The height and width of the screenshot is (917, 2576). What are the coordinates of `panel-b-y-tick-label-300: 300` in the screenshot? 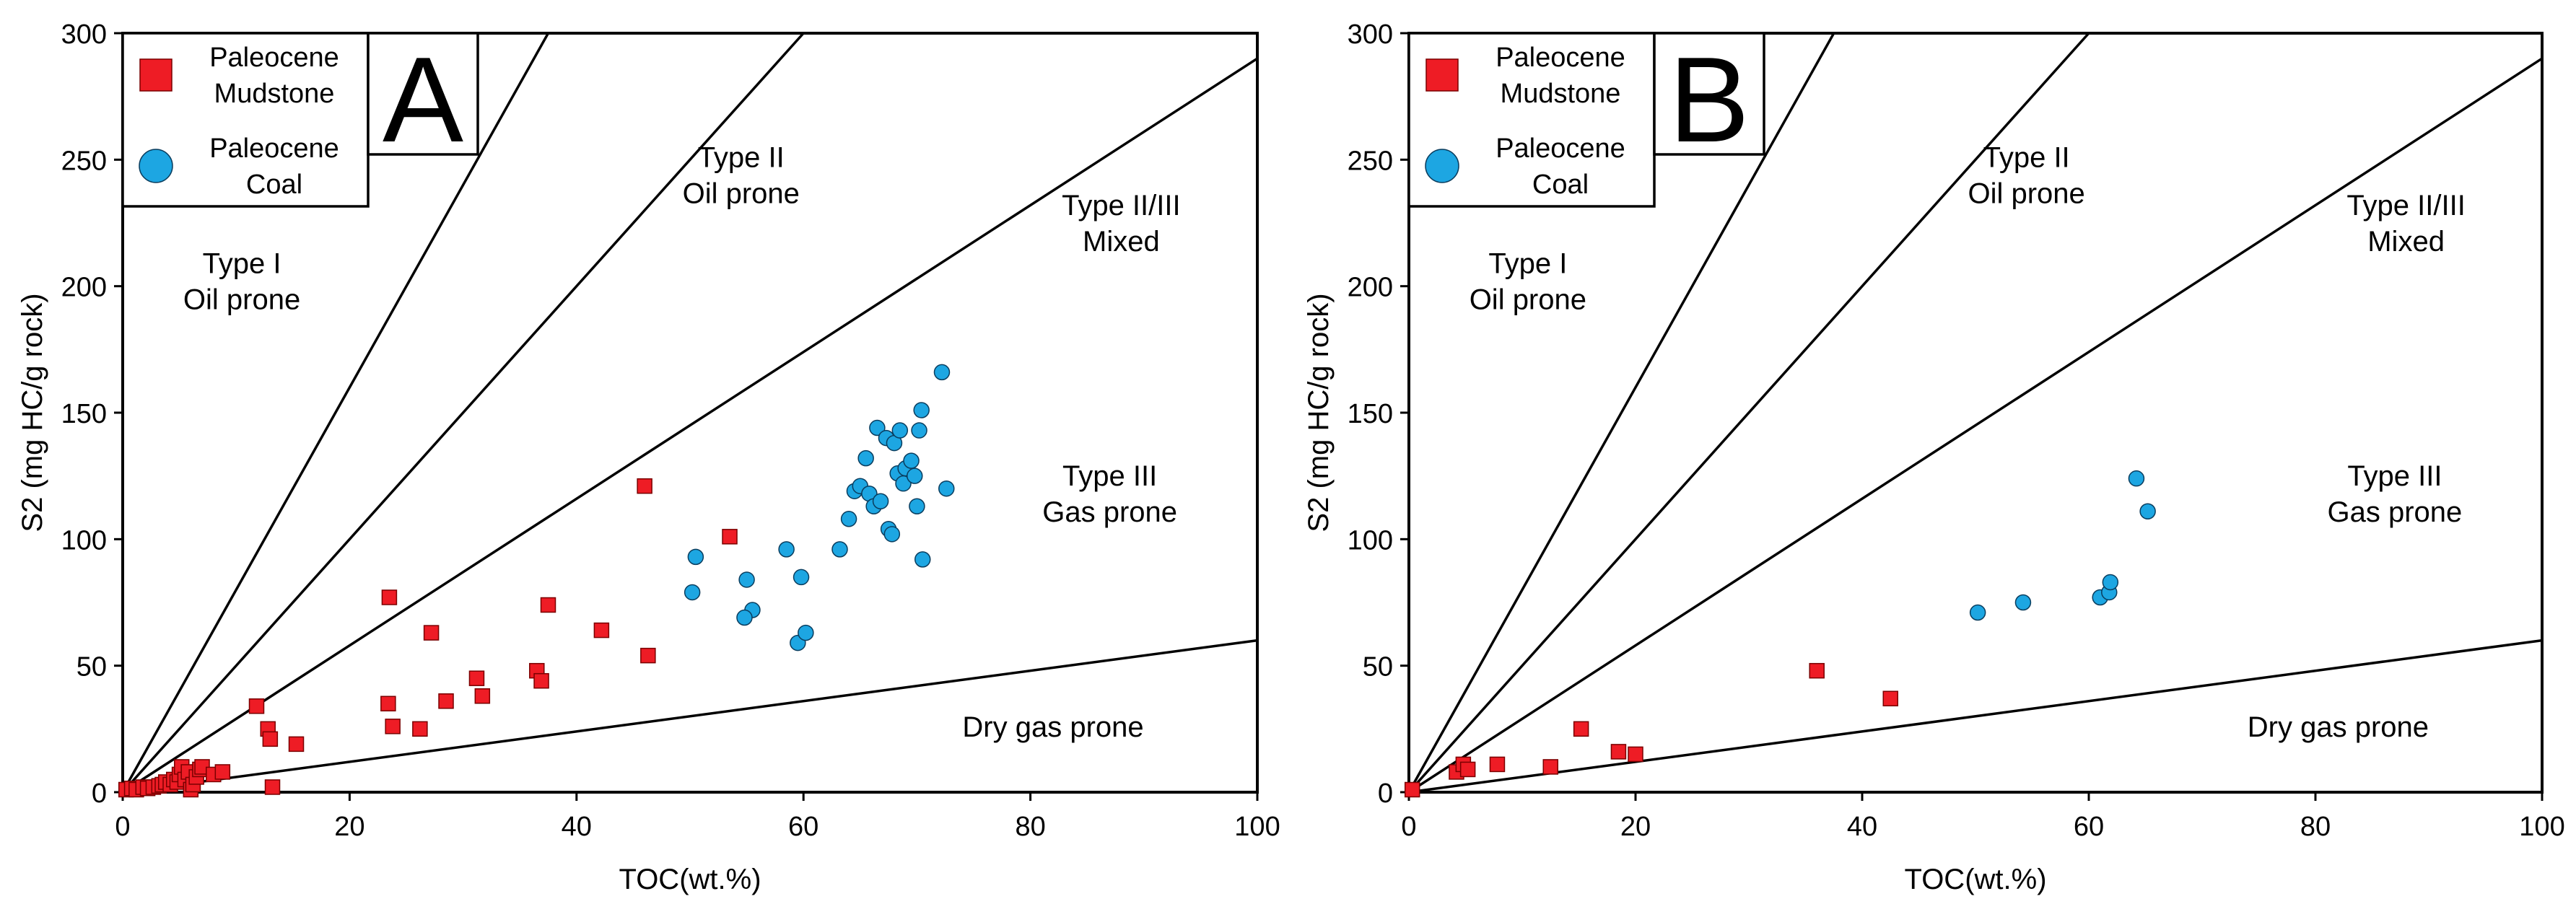 It's located at (1370, 34).